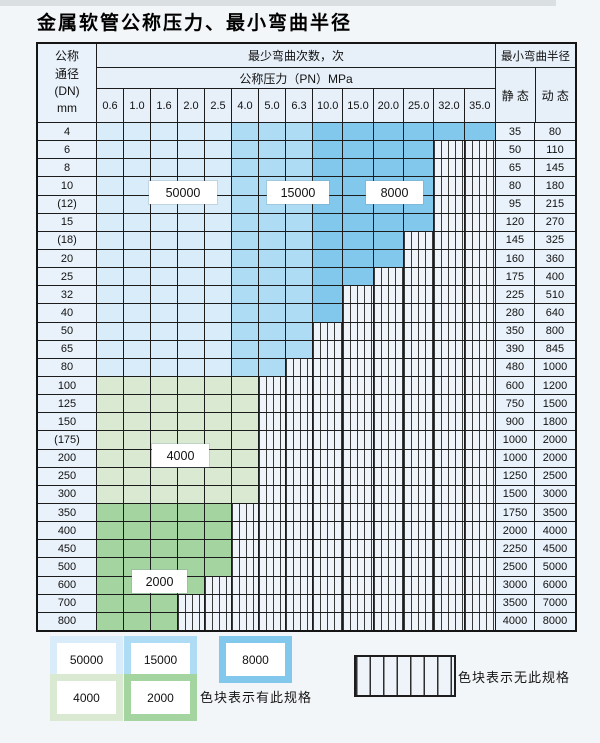 The height and width of the screenshot is (743, 600). I want to click on table-row: 200 1000 2000, so click(306, 458).